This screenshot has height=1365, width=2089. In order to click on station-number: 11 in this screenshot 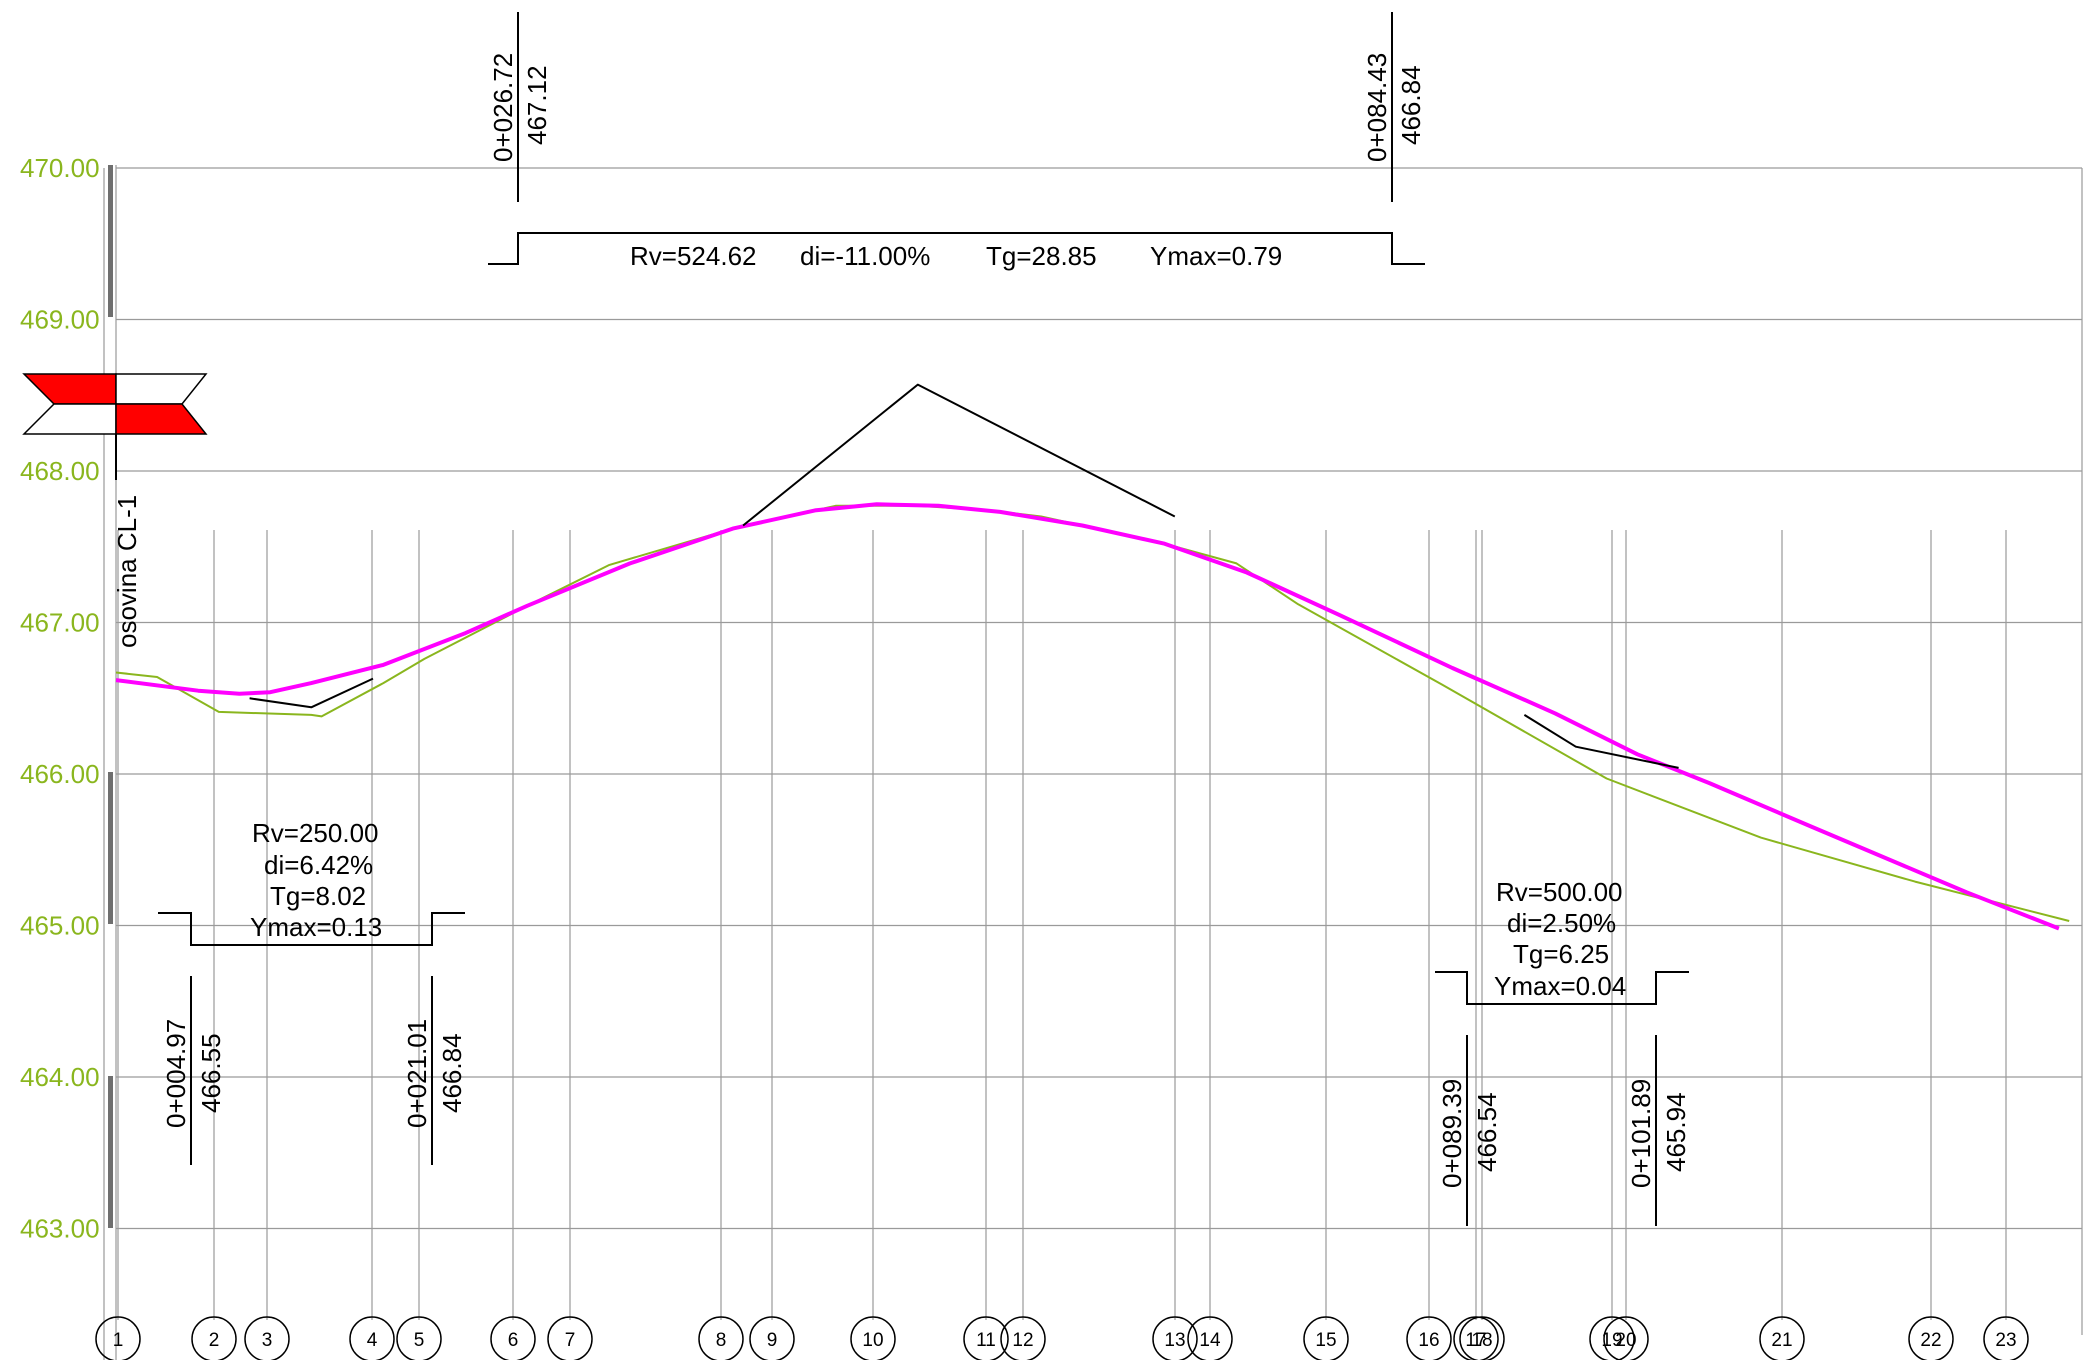, I will do `click(986, 1340)`.